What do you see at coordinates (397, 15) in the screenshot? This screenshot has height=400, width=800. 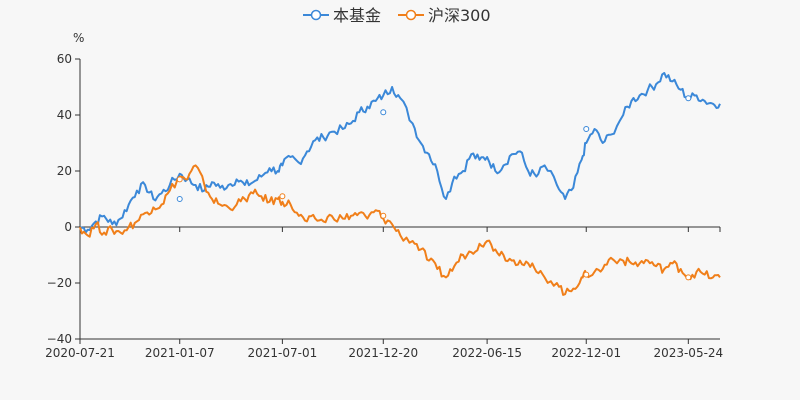 I see `legend: 本基金 沪深300` at bounding box center [397, 15].